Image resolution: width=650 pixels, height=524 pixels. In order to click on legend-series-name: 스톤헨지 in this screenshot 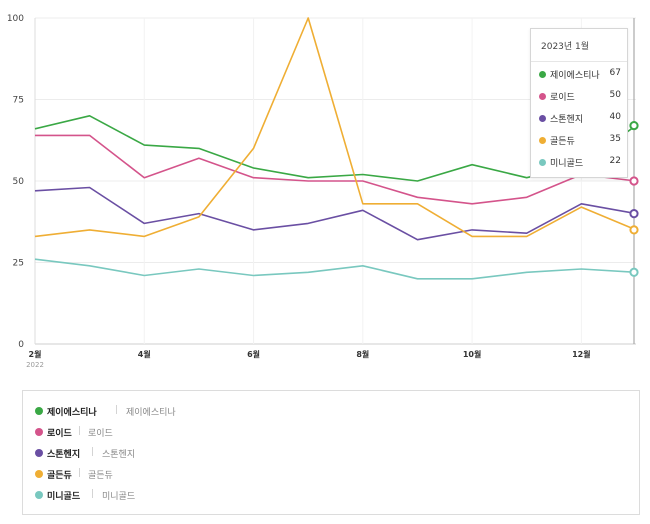, I will do `click(64, 455)`.